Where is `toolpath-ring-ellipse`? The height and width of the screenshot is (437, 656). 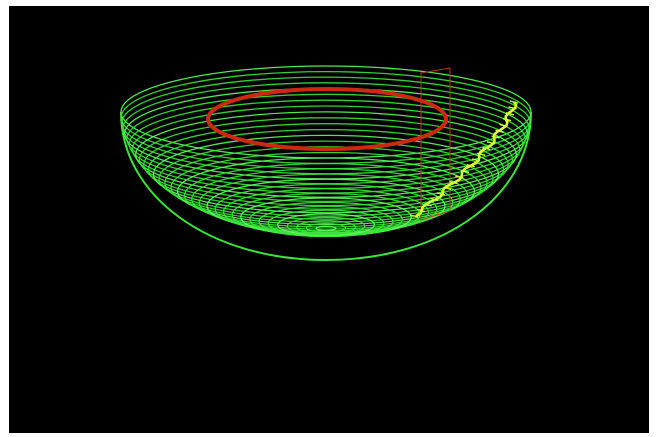 toolpath-ring-ellipse is located at coordinates (327, 119).